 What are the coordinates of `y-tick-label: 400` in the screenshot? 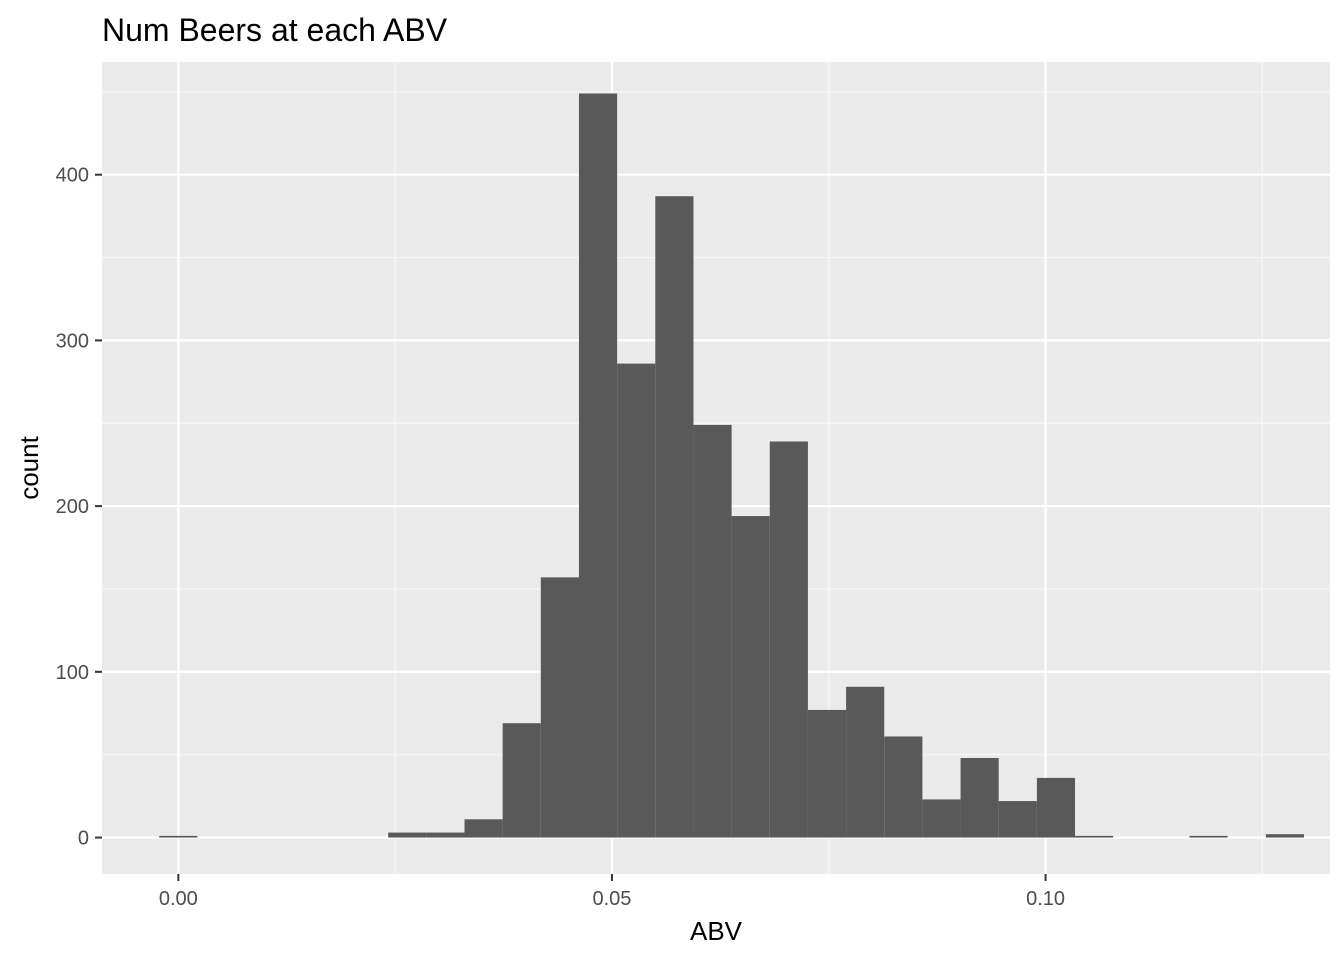 It's located at (72, 176).